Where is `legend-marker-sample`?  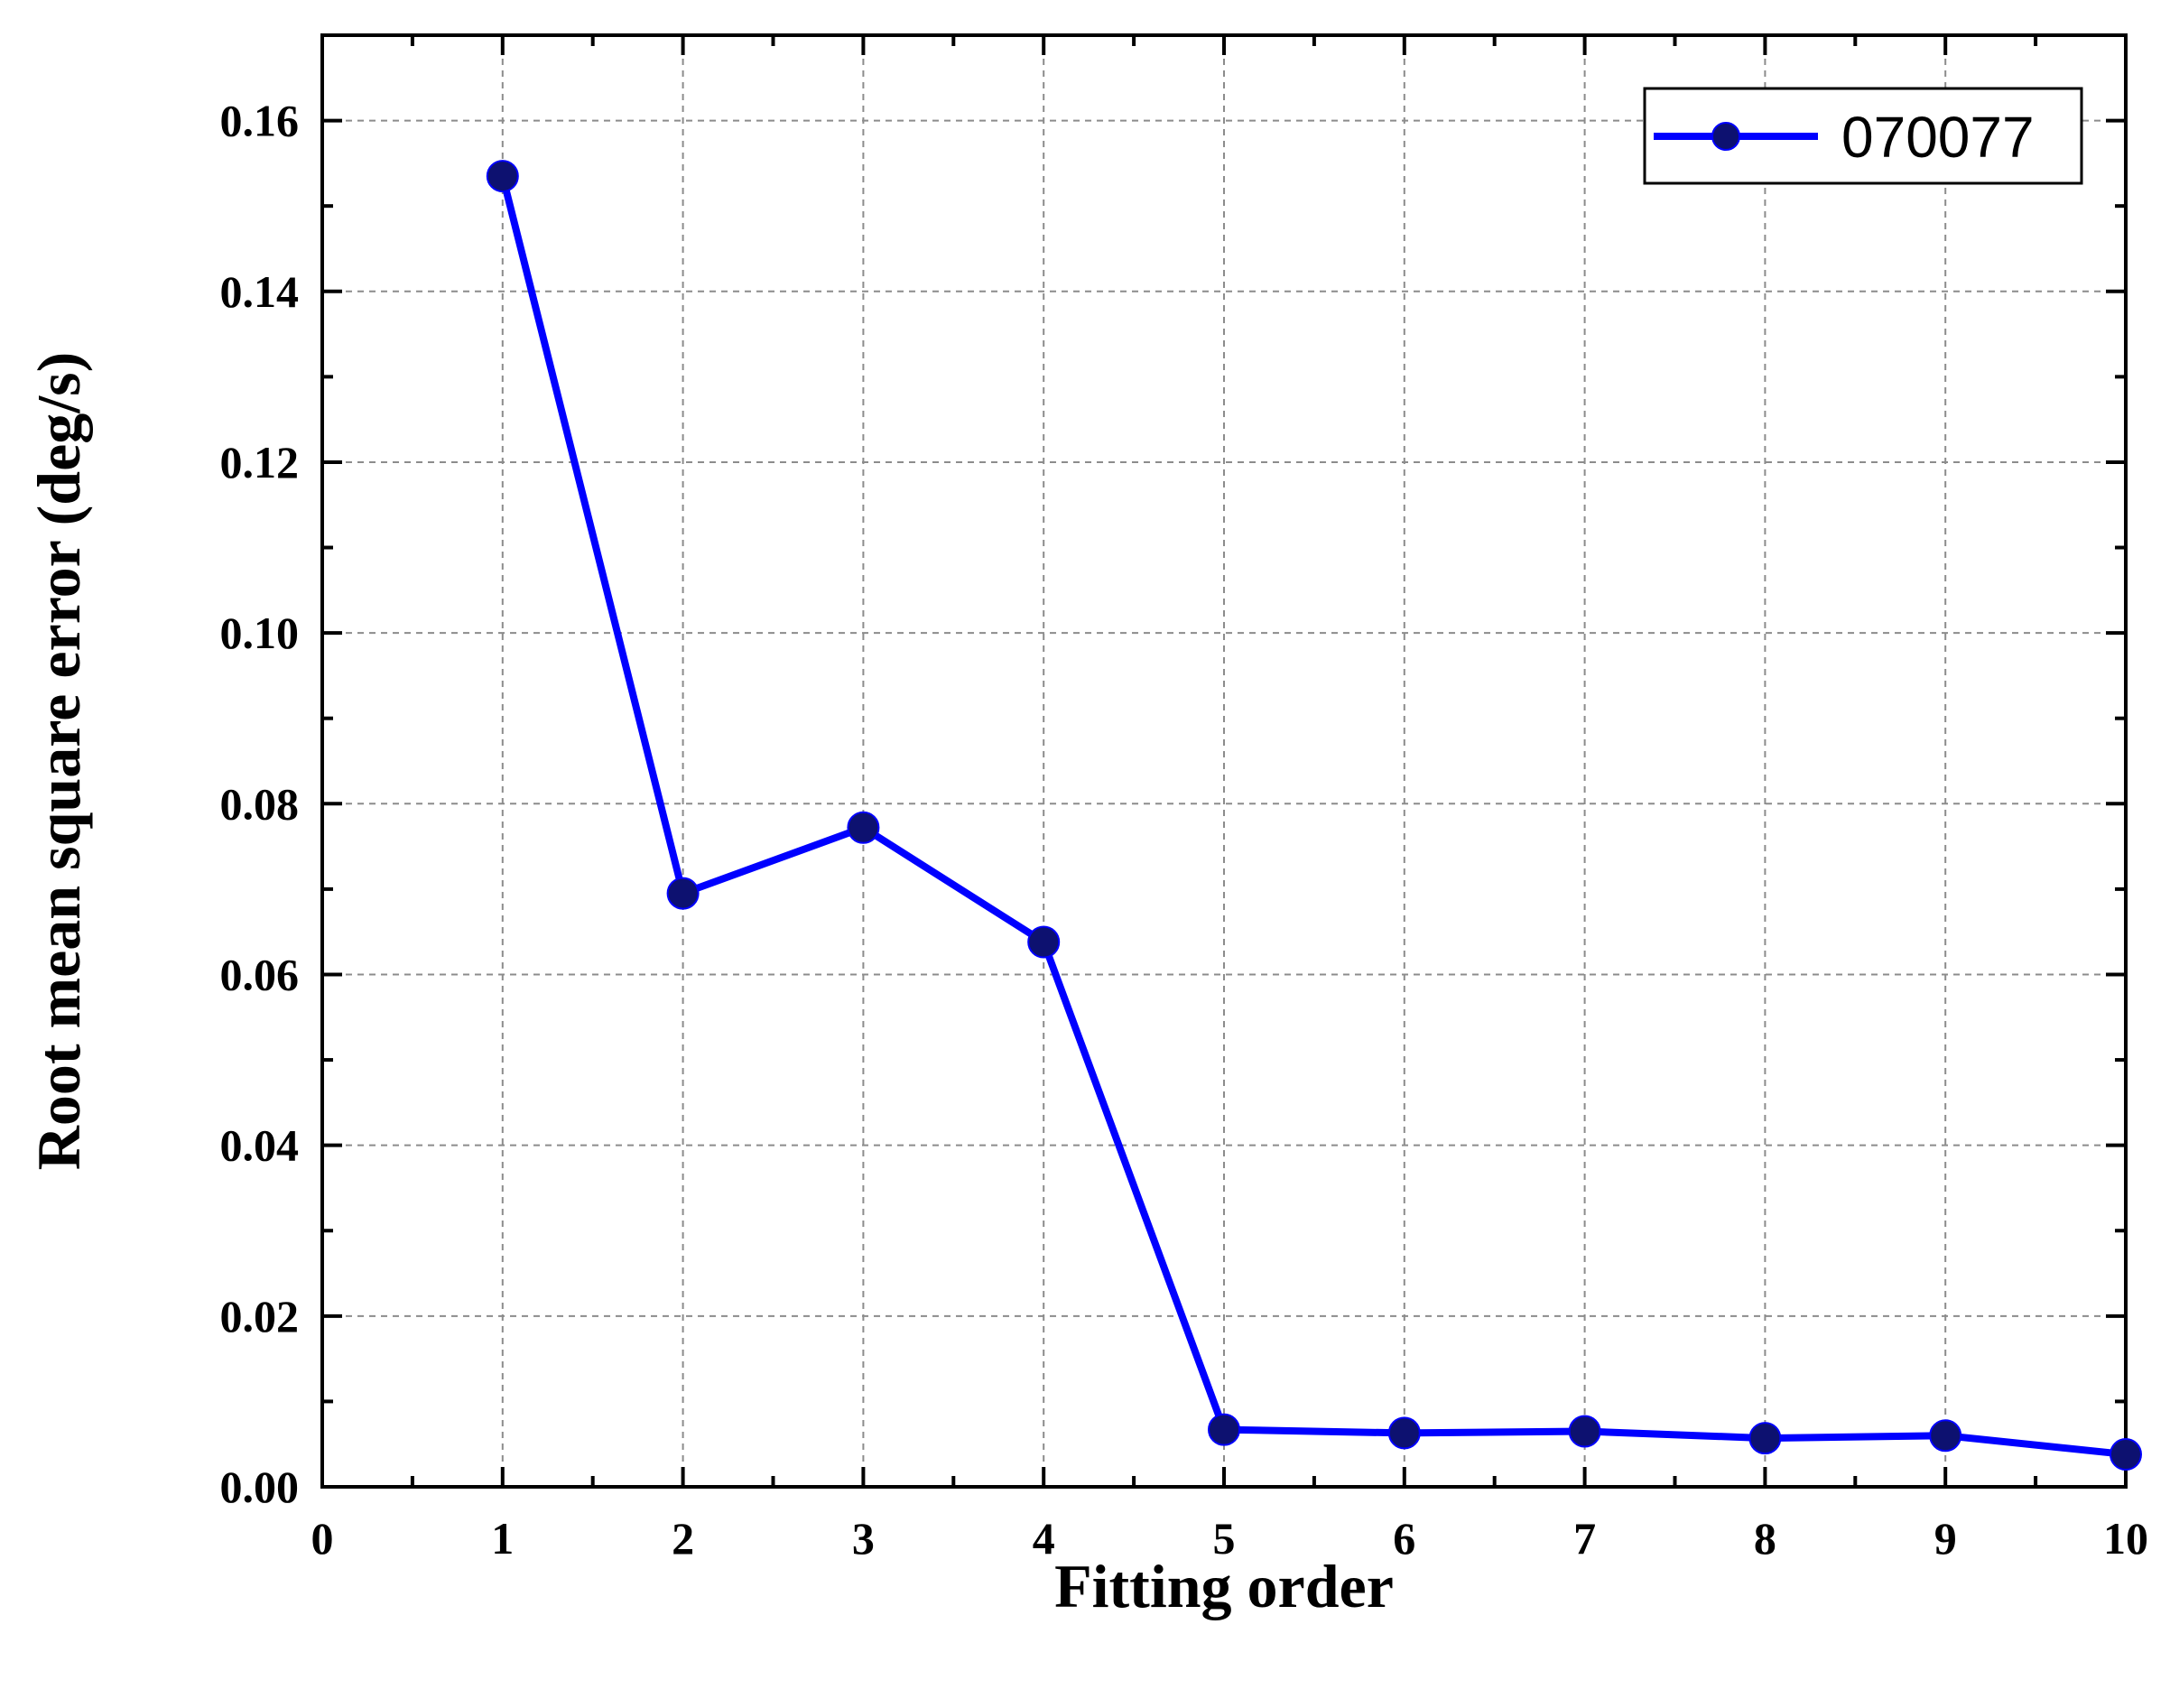
legend-marker-sample is located at coordinates (1725, 136).